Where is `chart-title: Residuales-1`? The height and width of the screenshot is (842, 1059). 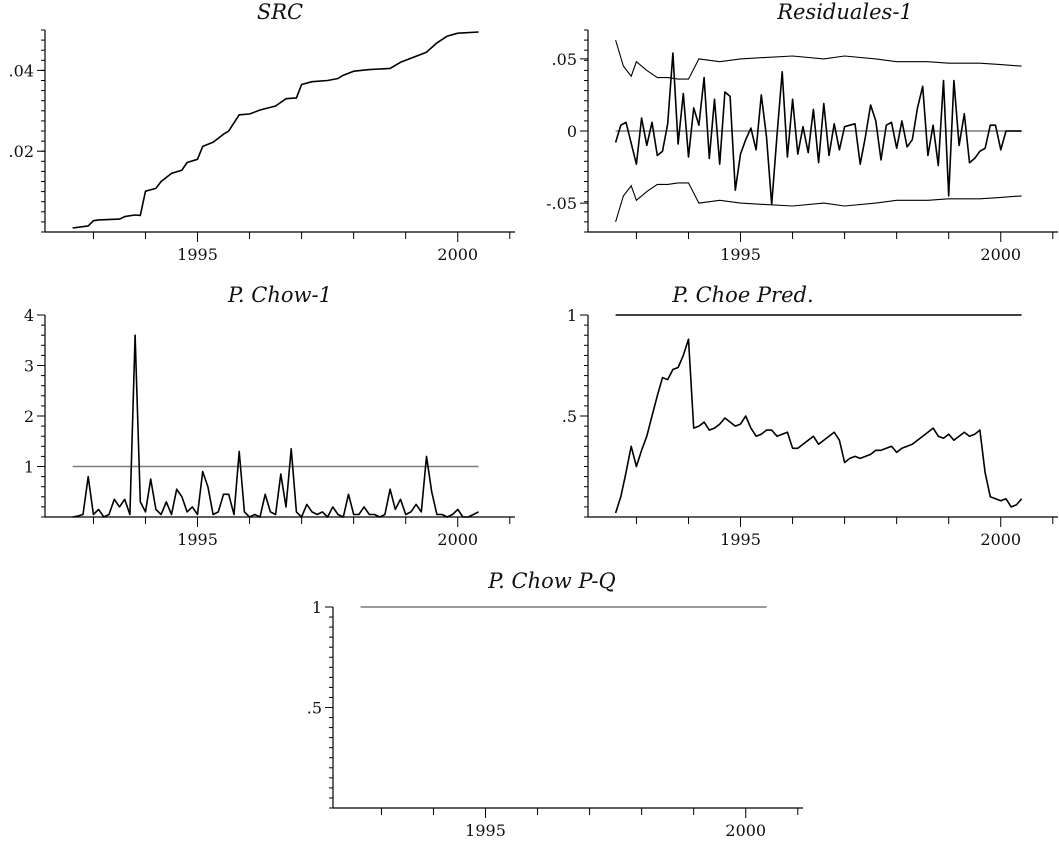
chart-title: Residuales-1 is located at coordinates (844, 12).